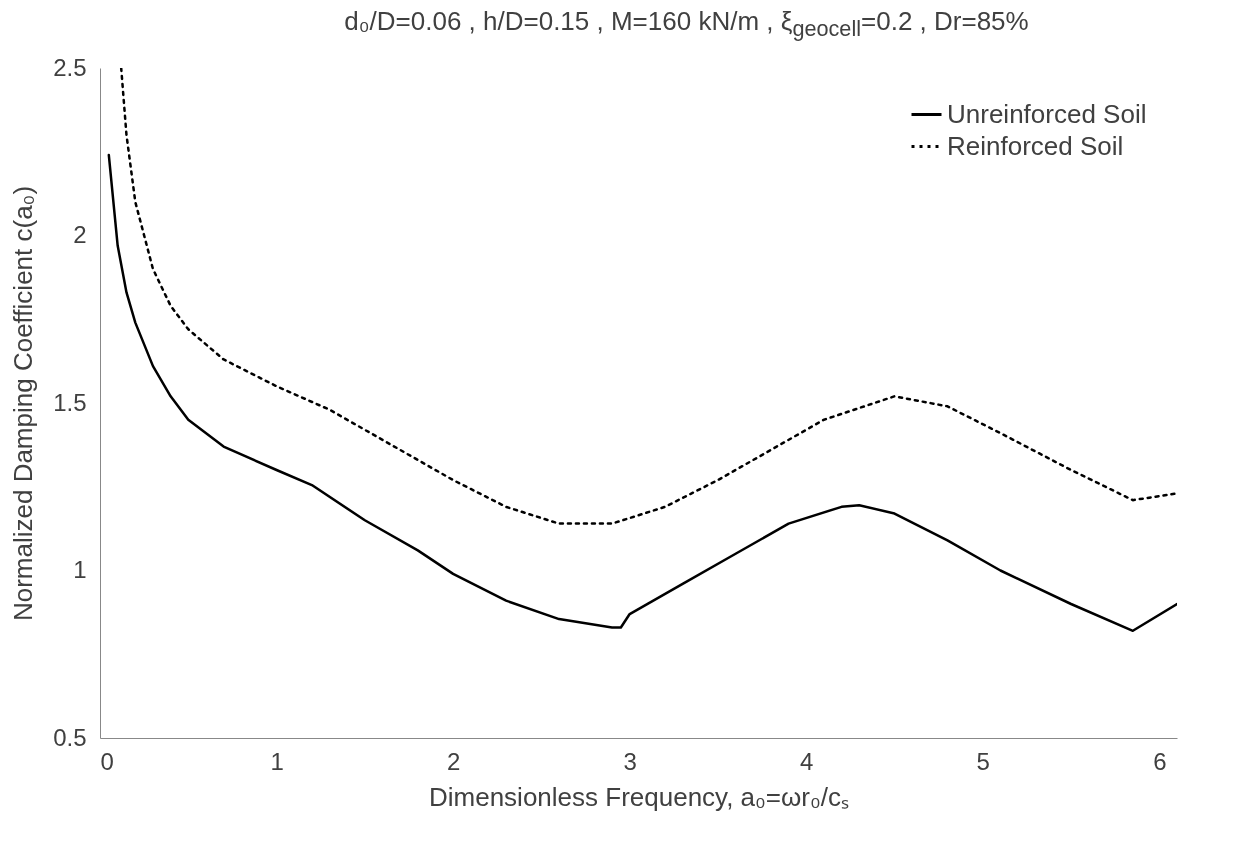 This screenshot has width=1238, height=863. I want to click on y-axis-title: Normalized Damping Coefficient c(a₀), so click(23, 403).